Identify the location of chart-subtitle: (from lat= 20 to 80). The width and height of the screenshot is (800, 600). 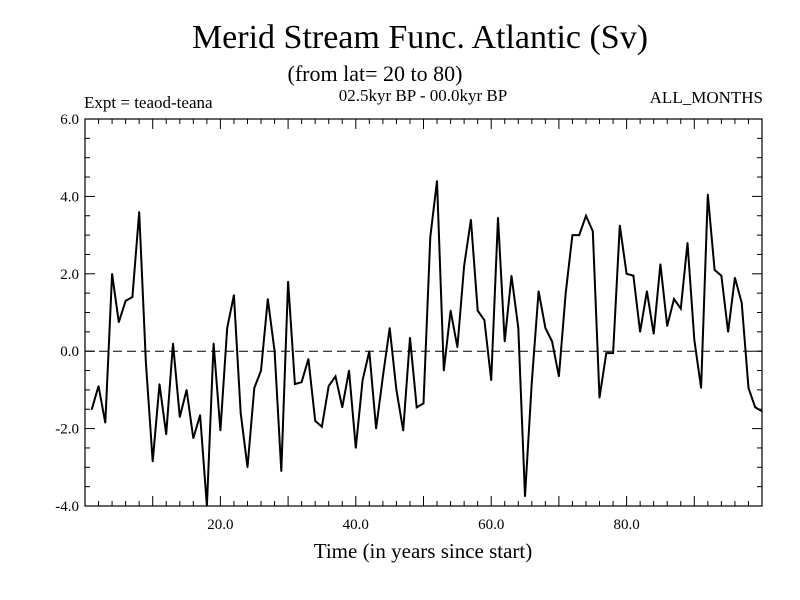
(375, 73).